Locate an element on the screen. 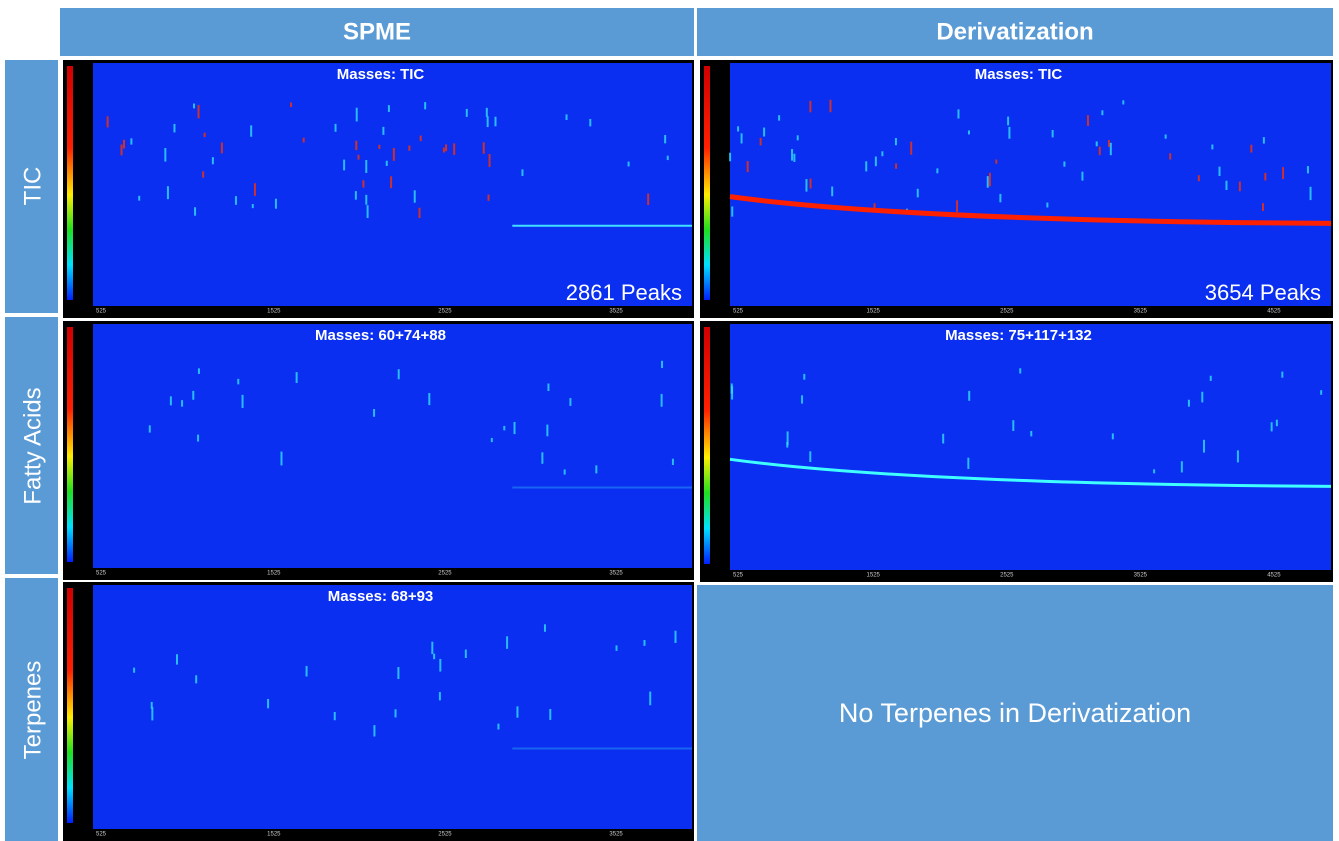 Image resolution: width=1339 pixels, height=841 pixels. empty-note: No Terpenes in Derivatization is located at coordinates (1015, 713).